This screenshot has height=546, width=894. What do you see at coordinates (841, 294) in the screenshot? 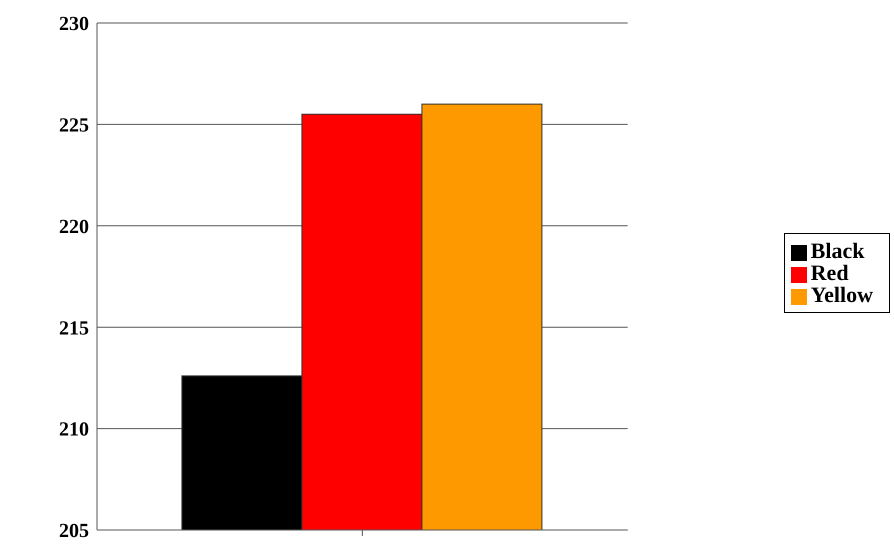
I see `legend-label: Yellow` at bounding box center [841, 294].